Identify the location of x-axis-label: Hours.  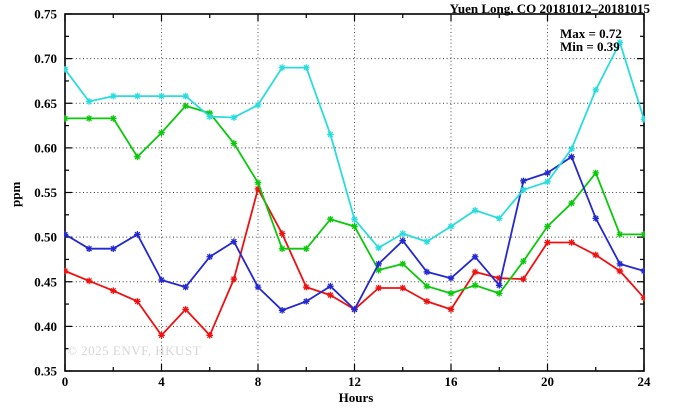
(356, 397).